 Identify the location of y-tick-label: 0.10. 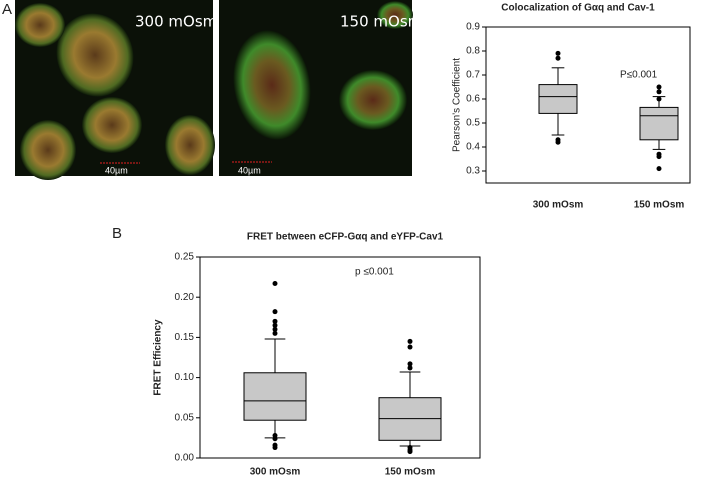
(185, 377).